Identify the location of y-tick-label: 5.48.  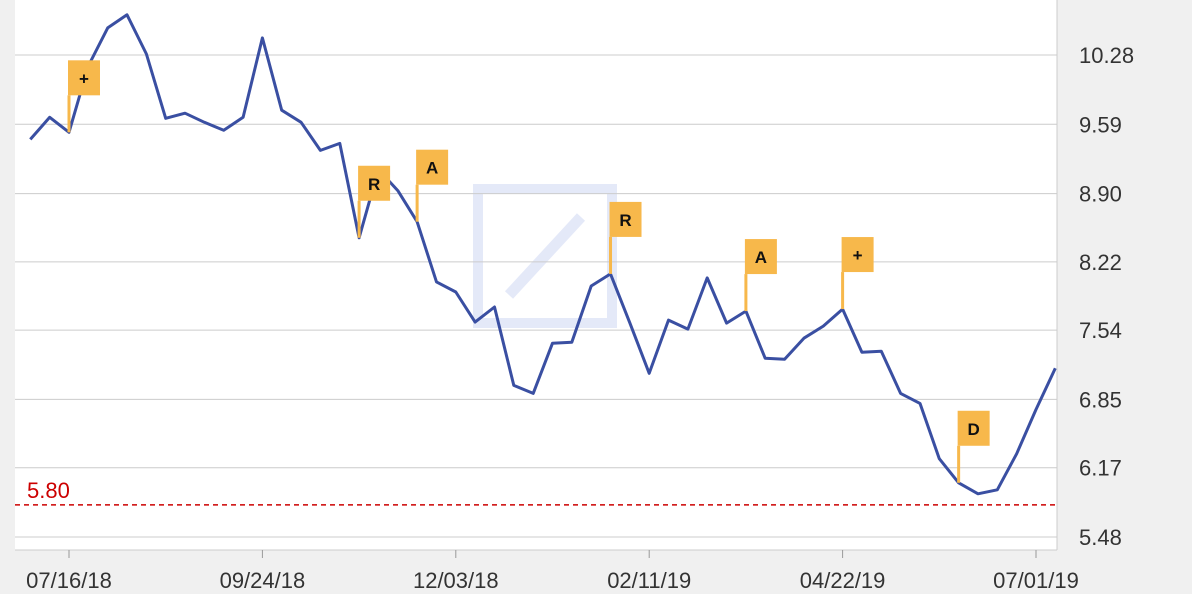
(1100, 537).